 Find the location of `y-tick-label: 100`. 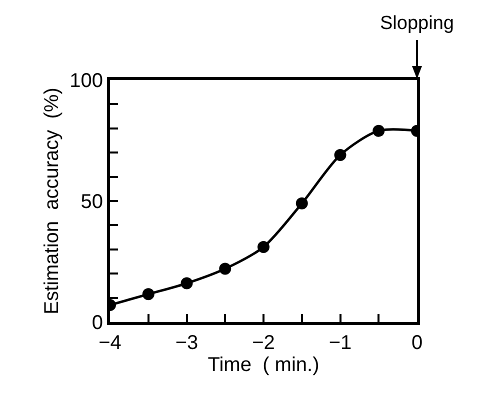

y-tick-label: 100 is located at coordinates (86, 81).